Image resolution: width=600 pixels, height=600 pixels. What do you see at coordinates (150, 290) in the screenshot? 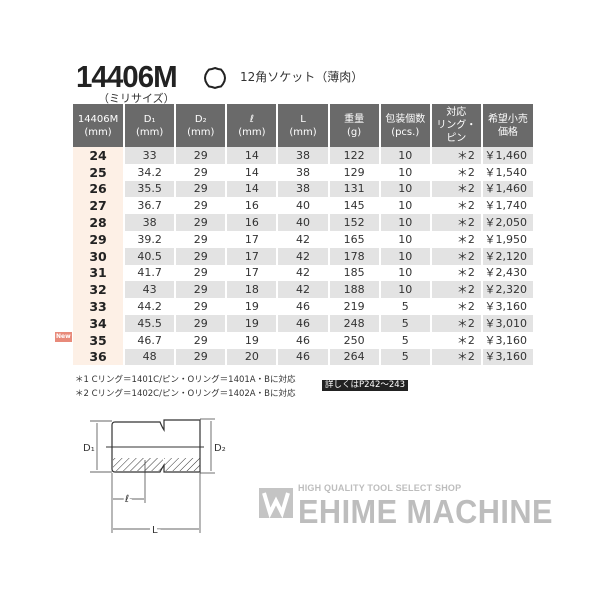
I see `table-cell: 43` at bounding box center [150, 290].